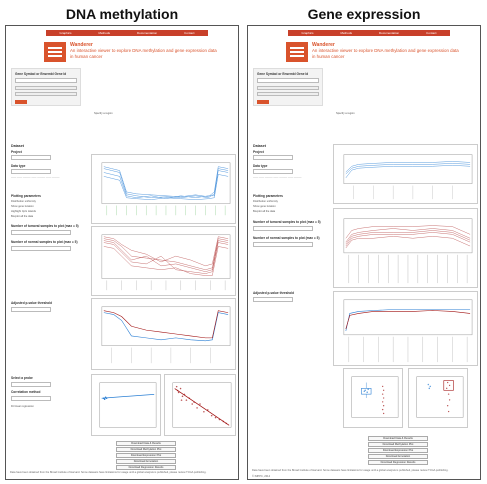 The image size is (487, 484). What do you see at coordinates (22, 406) in the screenshot?
I see `regression-checkbox: Fit linear regression` at bounding box center [22, 406].